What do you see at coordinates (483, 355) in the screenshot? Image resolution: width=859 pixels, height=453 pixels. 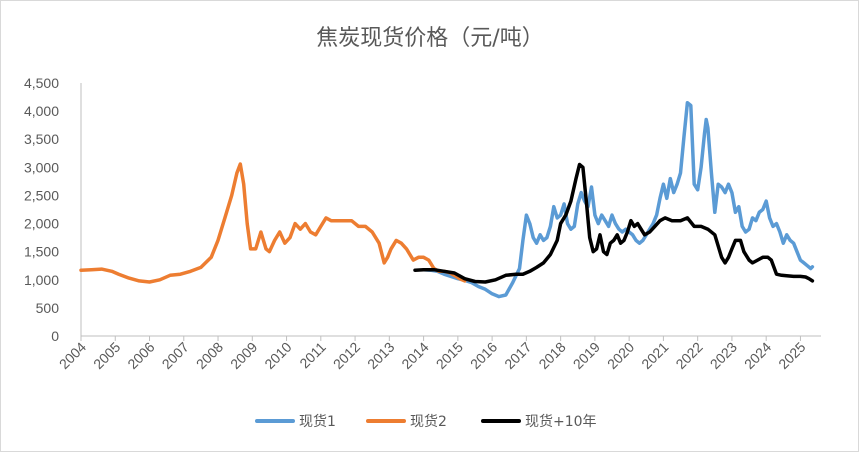 I see `x-tick-label: 2016` at bounding box center [483, 355].